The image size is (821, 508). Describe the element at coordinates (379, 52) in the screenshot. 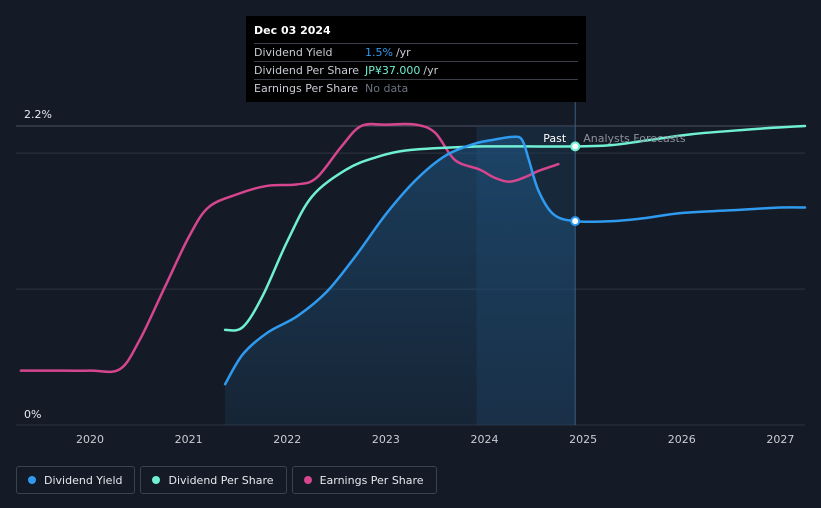

I see `tooltip-value: 1.5%` at that location.